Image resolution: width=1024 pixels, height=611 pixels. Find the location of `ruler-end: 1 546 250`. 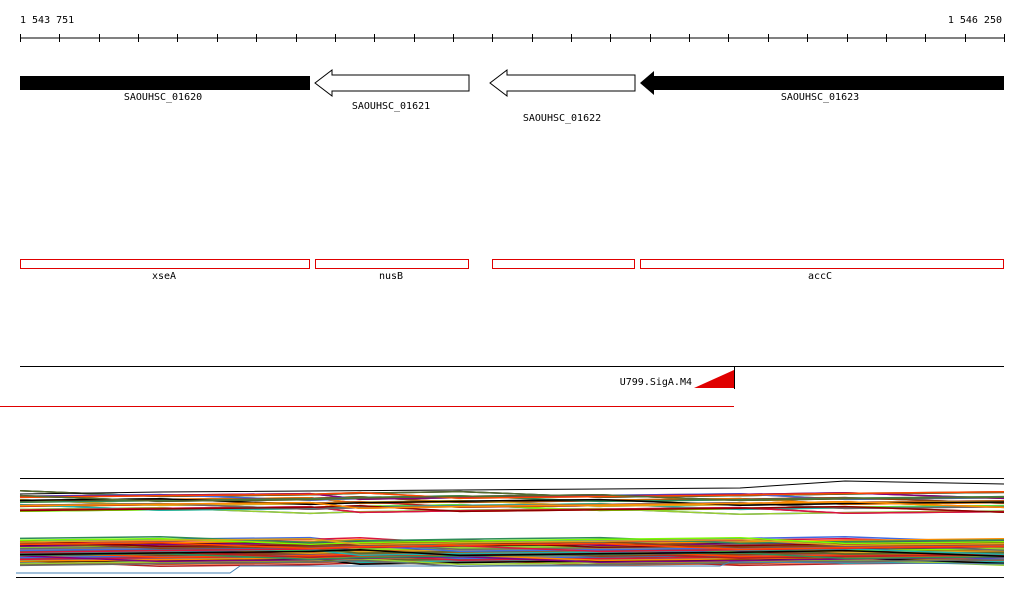

ruler-end: 1 546 250 is located at coordinates (975, 20).